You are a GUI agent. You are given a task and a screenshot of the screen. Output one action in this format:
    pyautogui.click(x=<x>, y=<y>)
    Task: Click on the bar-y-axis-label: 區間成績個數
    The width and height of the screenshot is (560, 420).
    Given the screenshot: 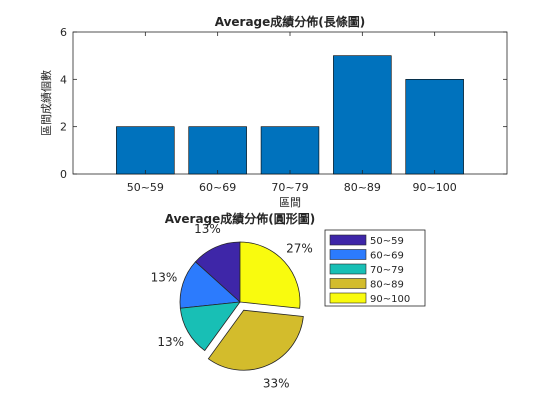 What is the action you would take?
    pyautogui.click(x=46, y=103)
    